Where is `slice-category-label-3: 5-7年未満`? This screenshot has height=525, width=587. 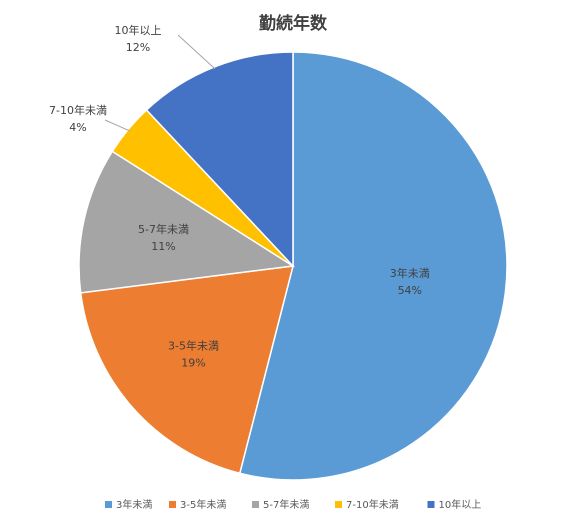 slice-category-label-3: 5-7年未満 is located at coordinates (163, 229).